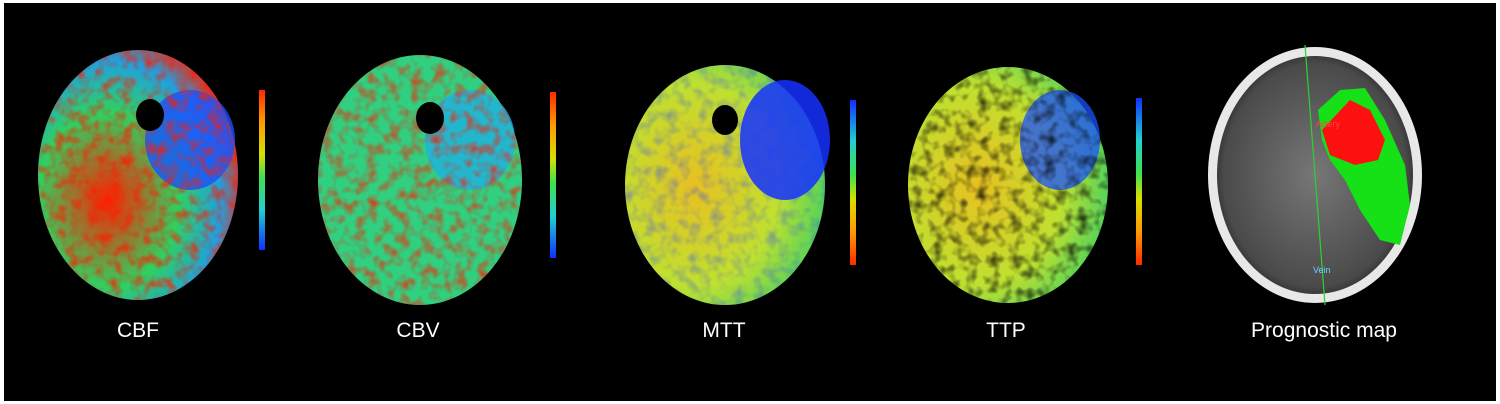  What do you see at coordinates (420, 180) in the screenshot?
I see `cbv-map` at bounding box center [420, 180].